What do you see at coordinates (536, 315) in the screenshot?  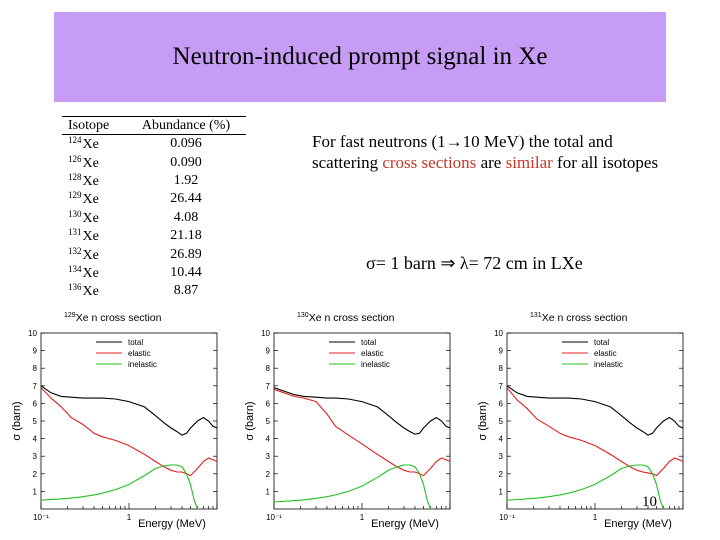 I see `chart-title-mass: 131` at bounding box center [536, 315].